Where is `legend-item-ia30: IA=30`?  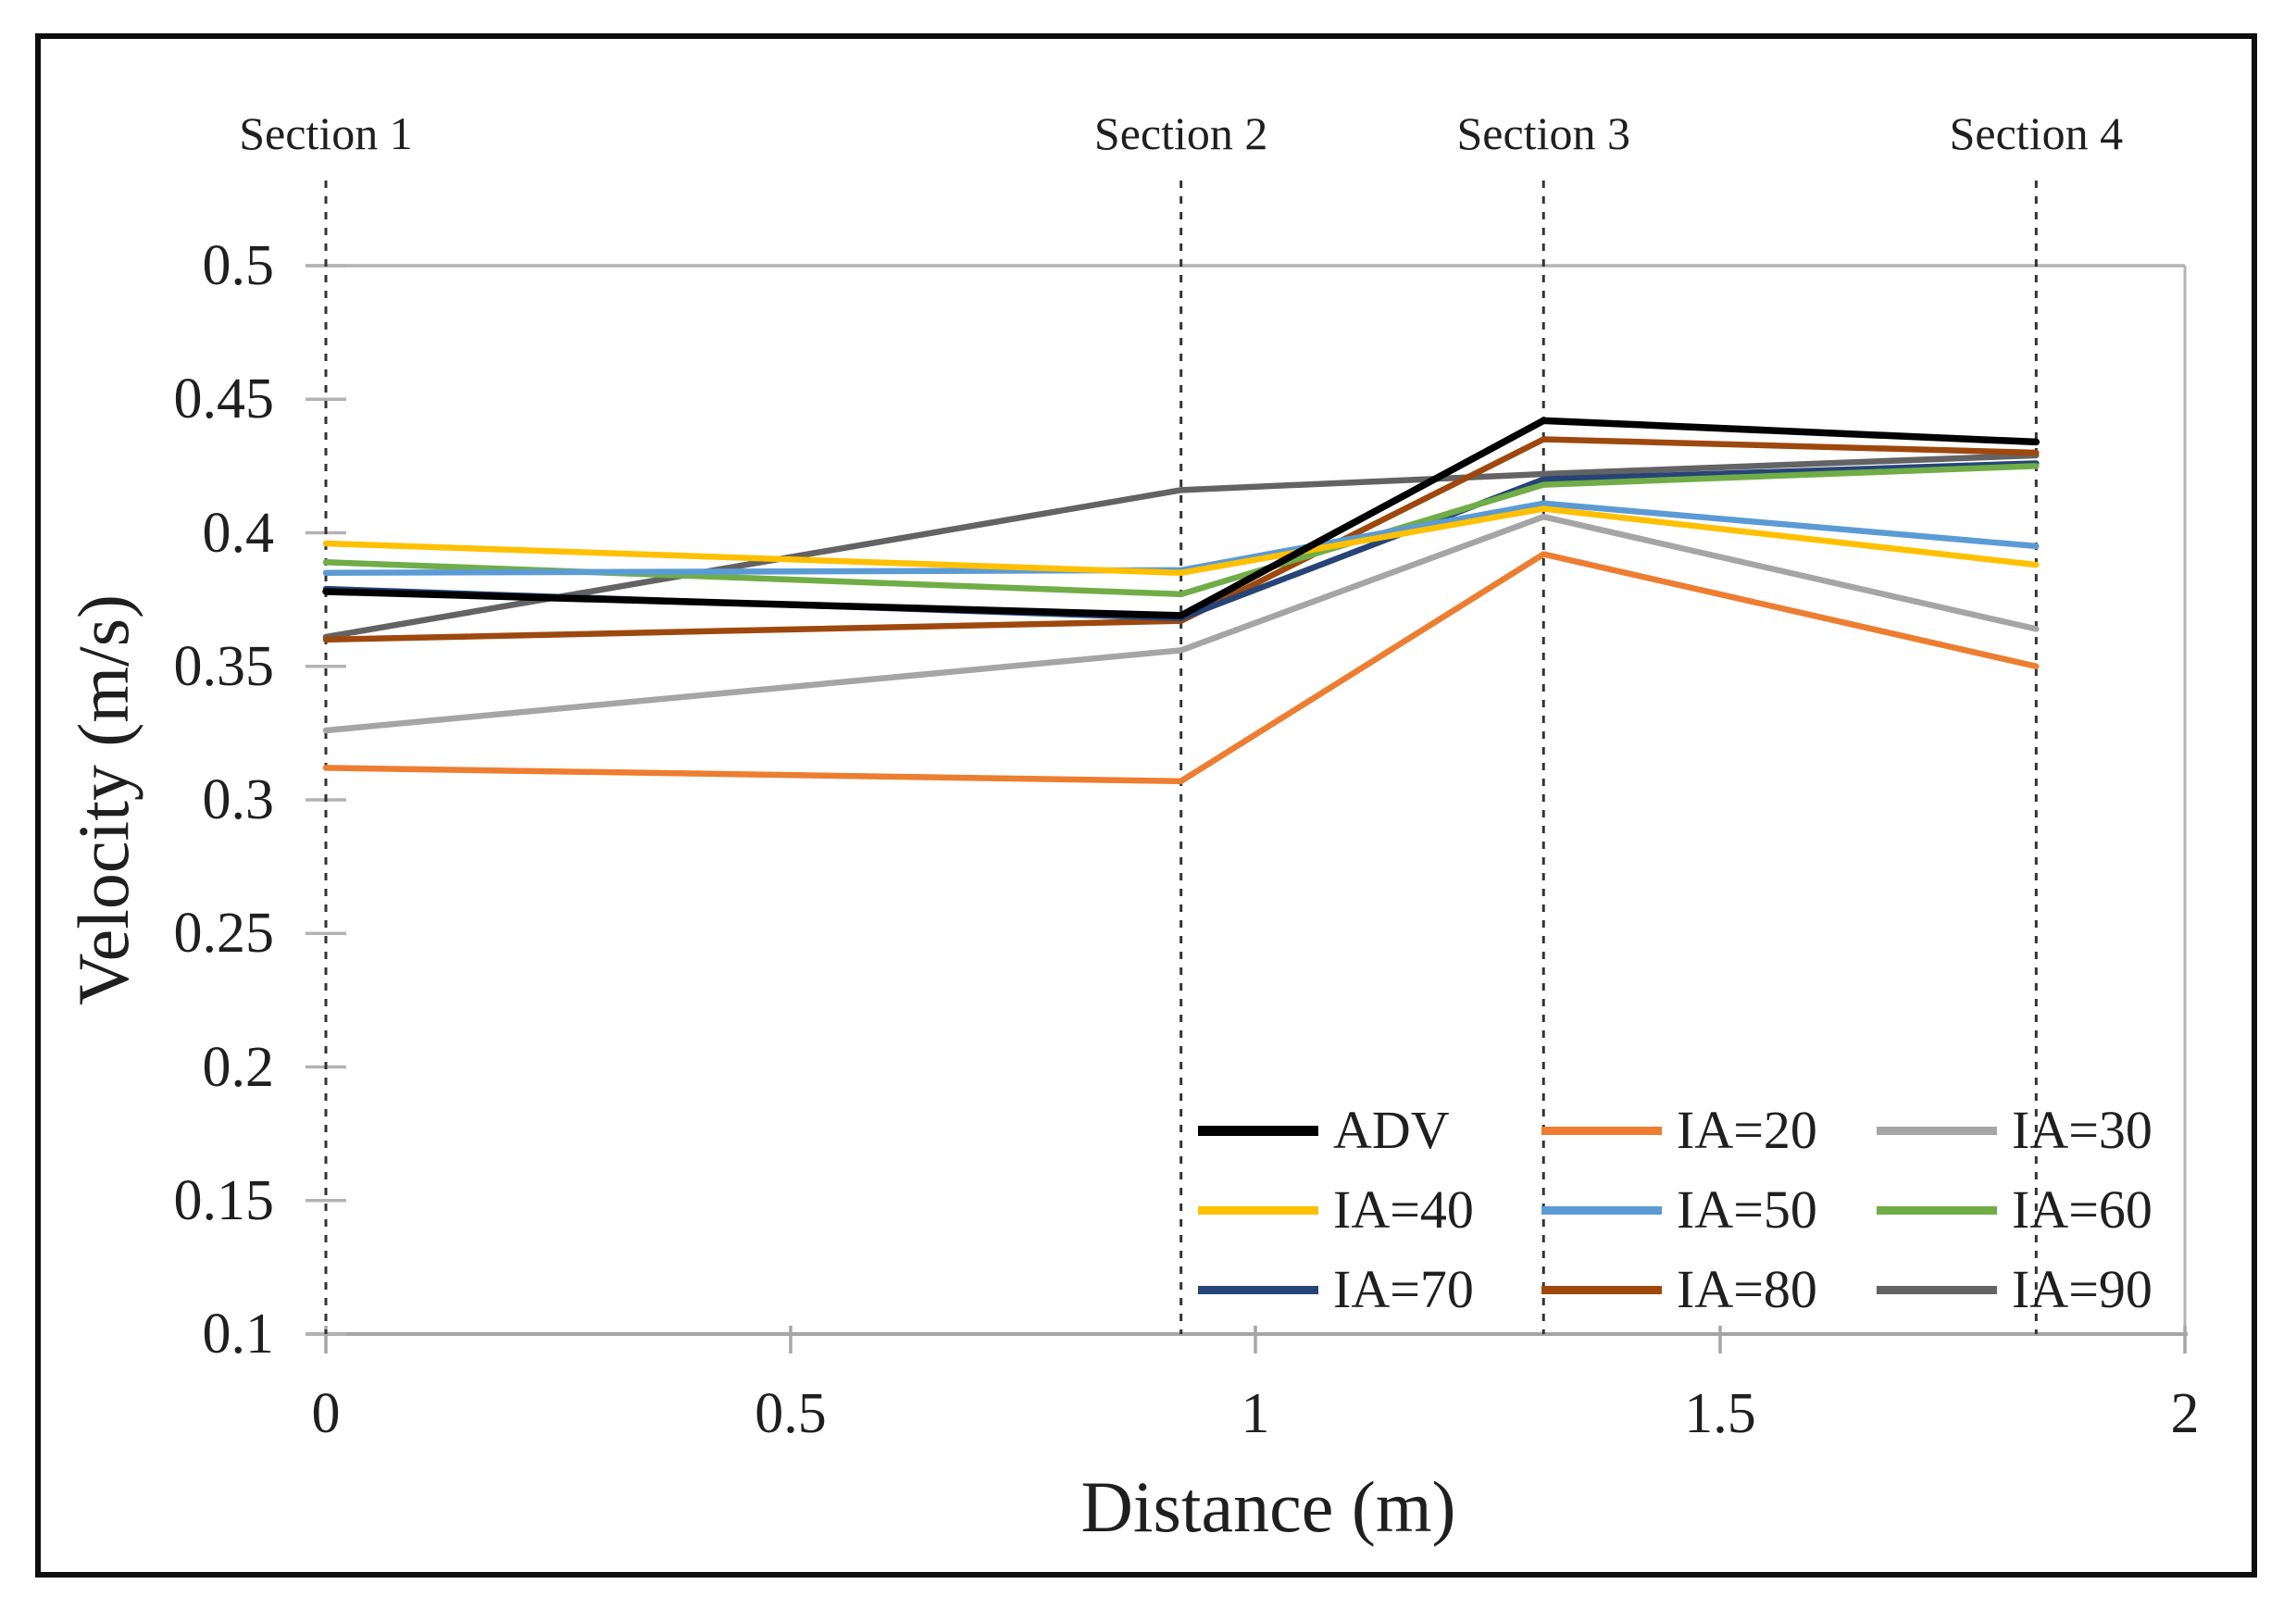 legend-item-ia30: IA=30 is located at coordinates (2041, 1130).